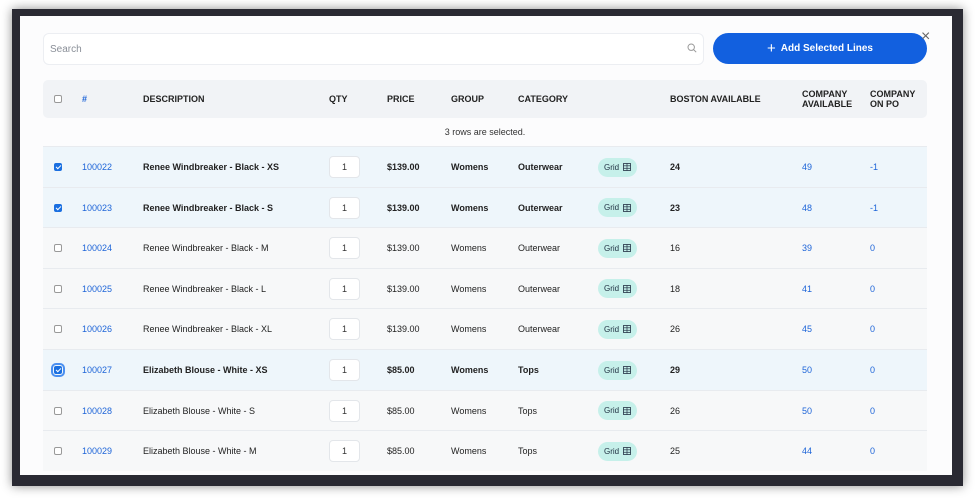 The image size is (976, 498). What do you see at coordinates (200, 451) in the screenshot?
I see `item-description: Elizabeth Blouse - White - M` at bounding box center [200, 451].